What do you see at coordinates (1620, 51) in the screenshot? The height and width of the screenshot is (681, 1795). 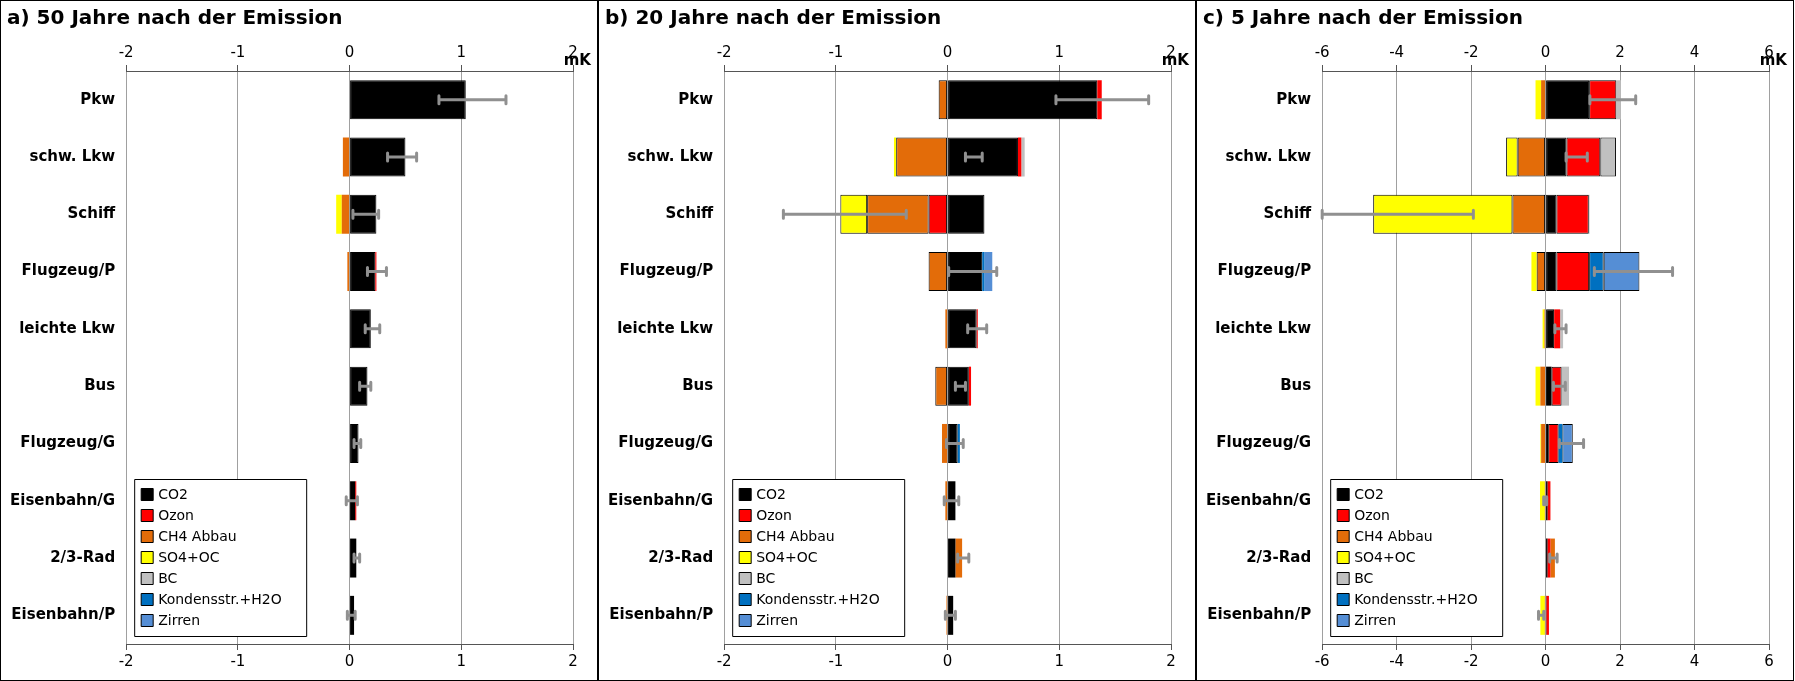 I see `x2-tick-label: 2` at bounding box center [1620, 51].